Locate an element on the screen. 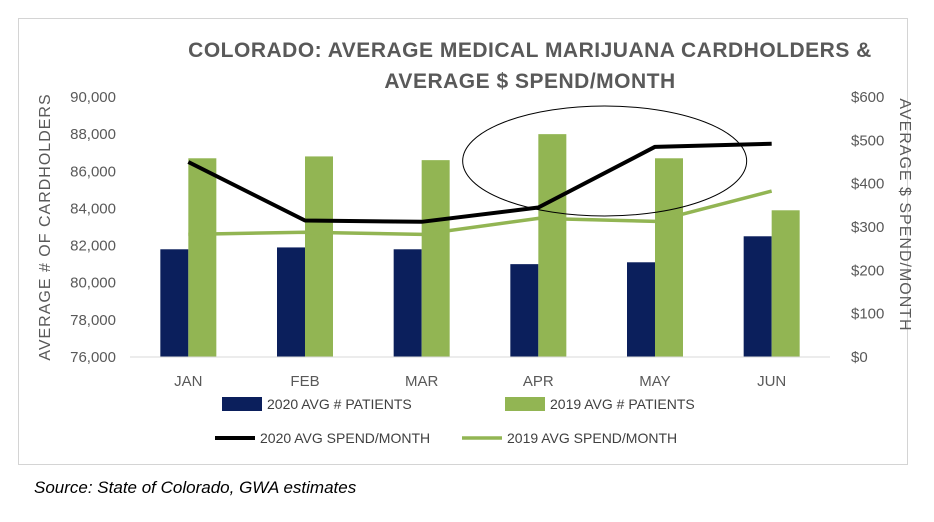  x-tick-label: MAR is located at coordinates (422, 381).